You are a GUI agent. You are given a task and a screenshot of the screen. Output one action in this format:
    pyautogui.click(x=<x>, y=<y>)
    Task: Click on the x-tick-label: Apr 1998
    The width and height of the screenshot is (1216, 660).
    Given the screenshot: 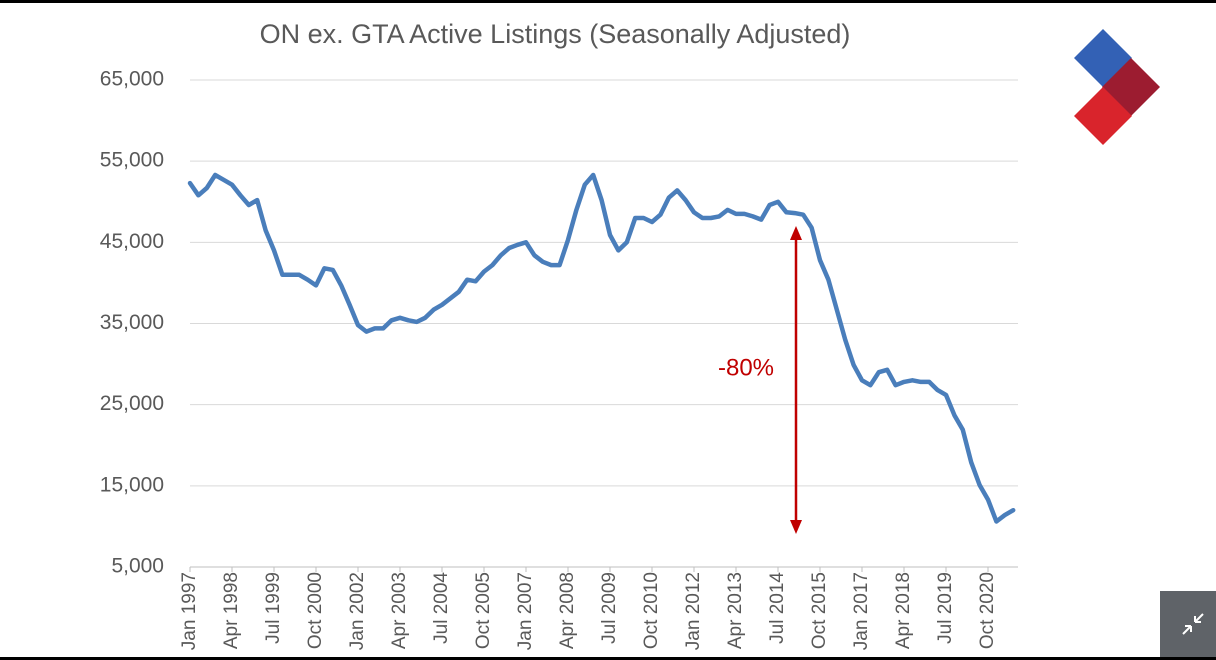 What is the action you would take?
    pyautogui.click(x=231, y=610)
    